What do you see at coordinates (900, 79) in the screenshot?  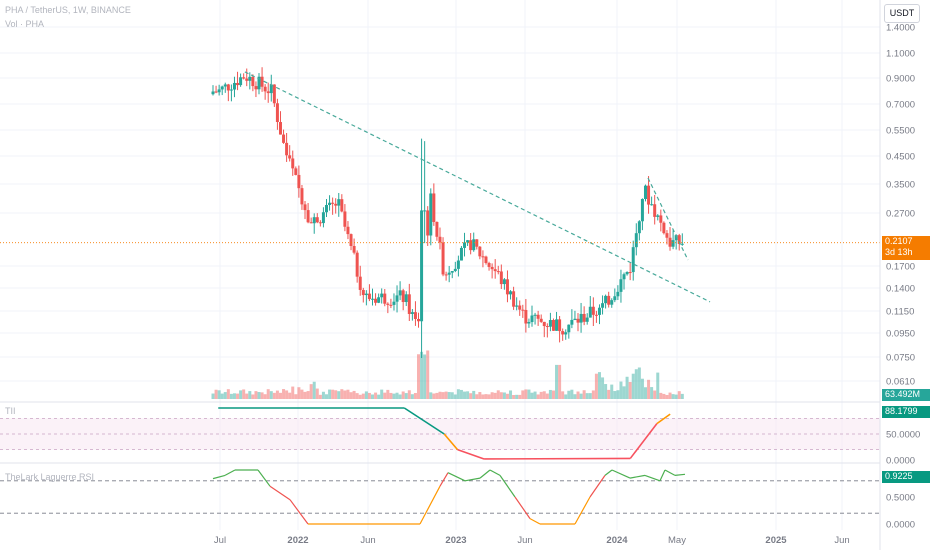 I see `price-tick-label: 0.9000` at bounding box center [900, 79].